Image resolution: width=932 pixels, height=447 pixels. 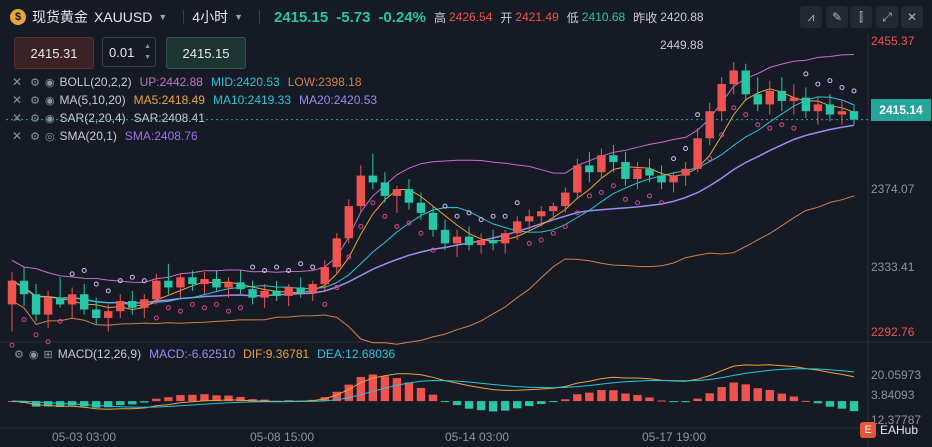 What do you see at coordinates (206, 53) in the screenshot?
I see `buy-price-button: 2415.15` at bounding box center [206, 53].